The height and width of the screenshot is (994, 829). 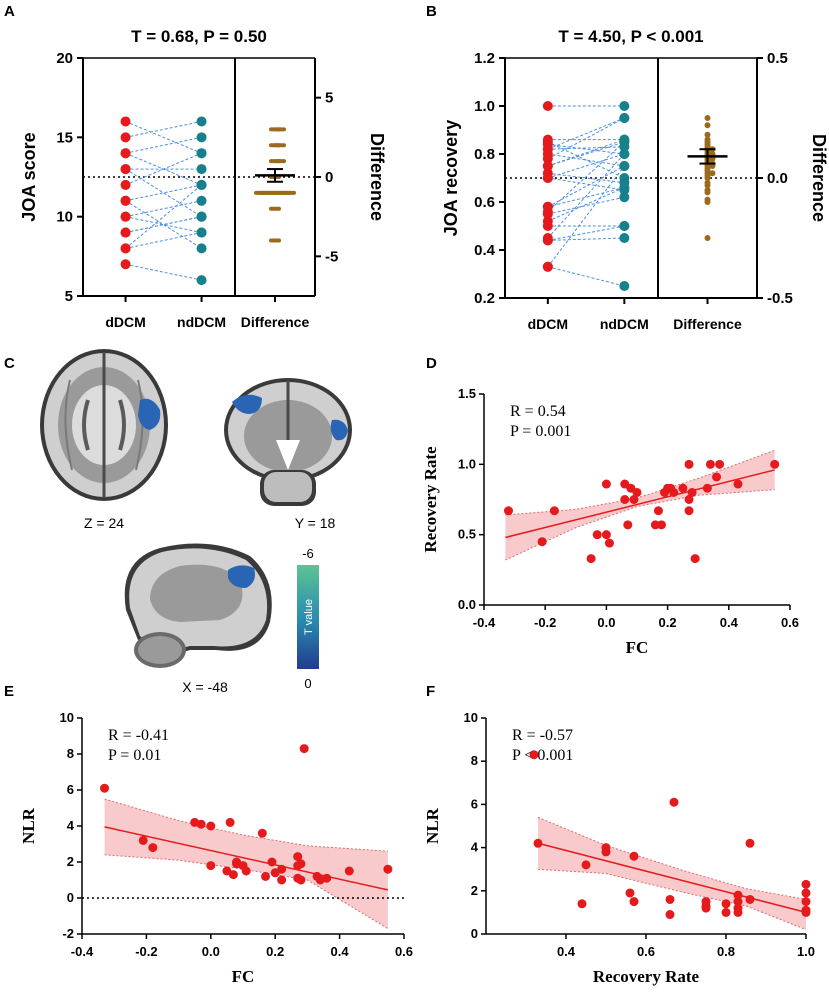 What do you see at coordinates (69, 296) in the screenshot?
I see `y-tick-label: 5` at bounding box center [69, 296].